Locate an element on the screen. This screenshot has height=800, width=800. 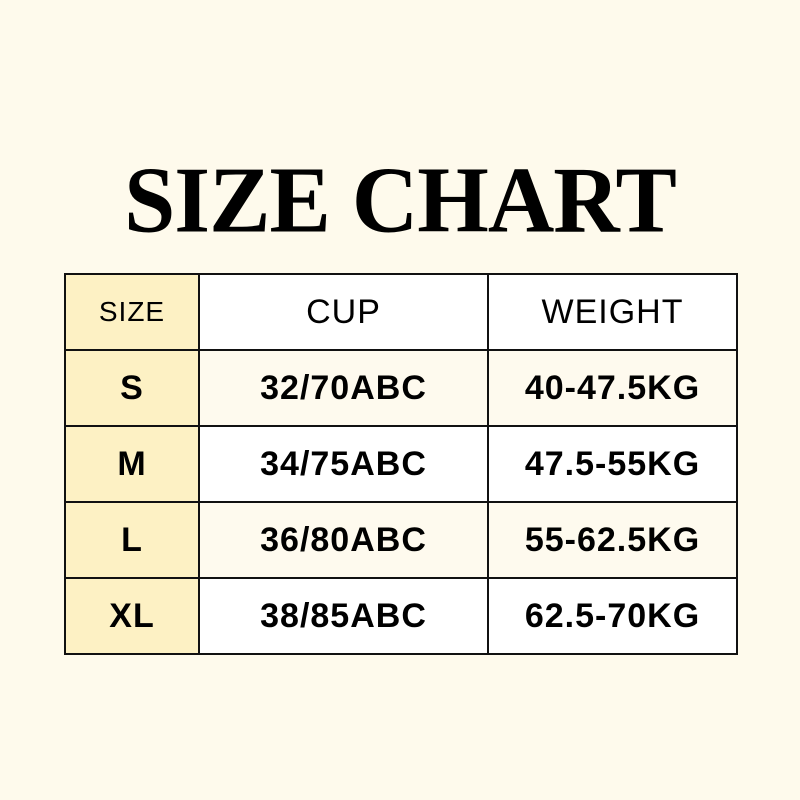
cup-cell: 34/75ABC is located at coordinates (343, 464).